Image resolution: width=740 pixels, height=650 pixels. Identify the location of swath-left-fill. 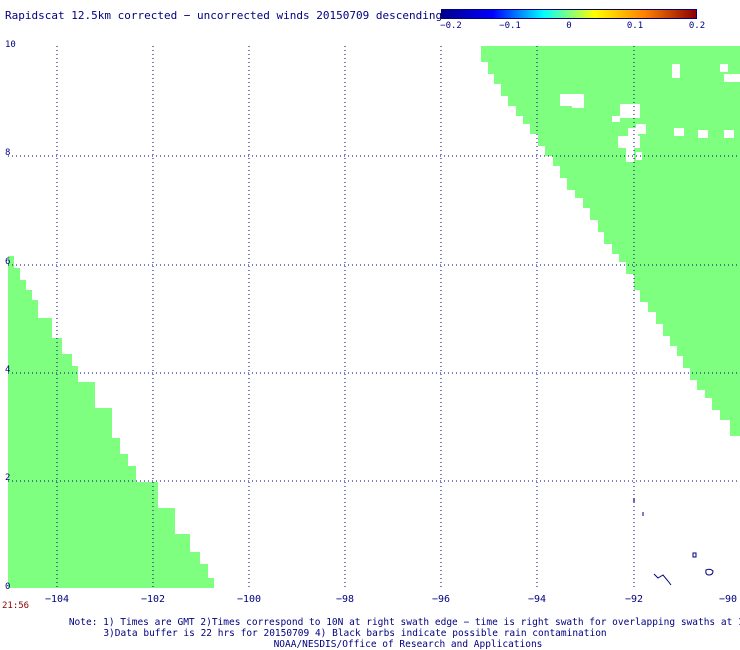
(111, 422).